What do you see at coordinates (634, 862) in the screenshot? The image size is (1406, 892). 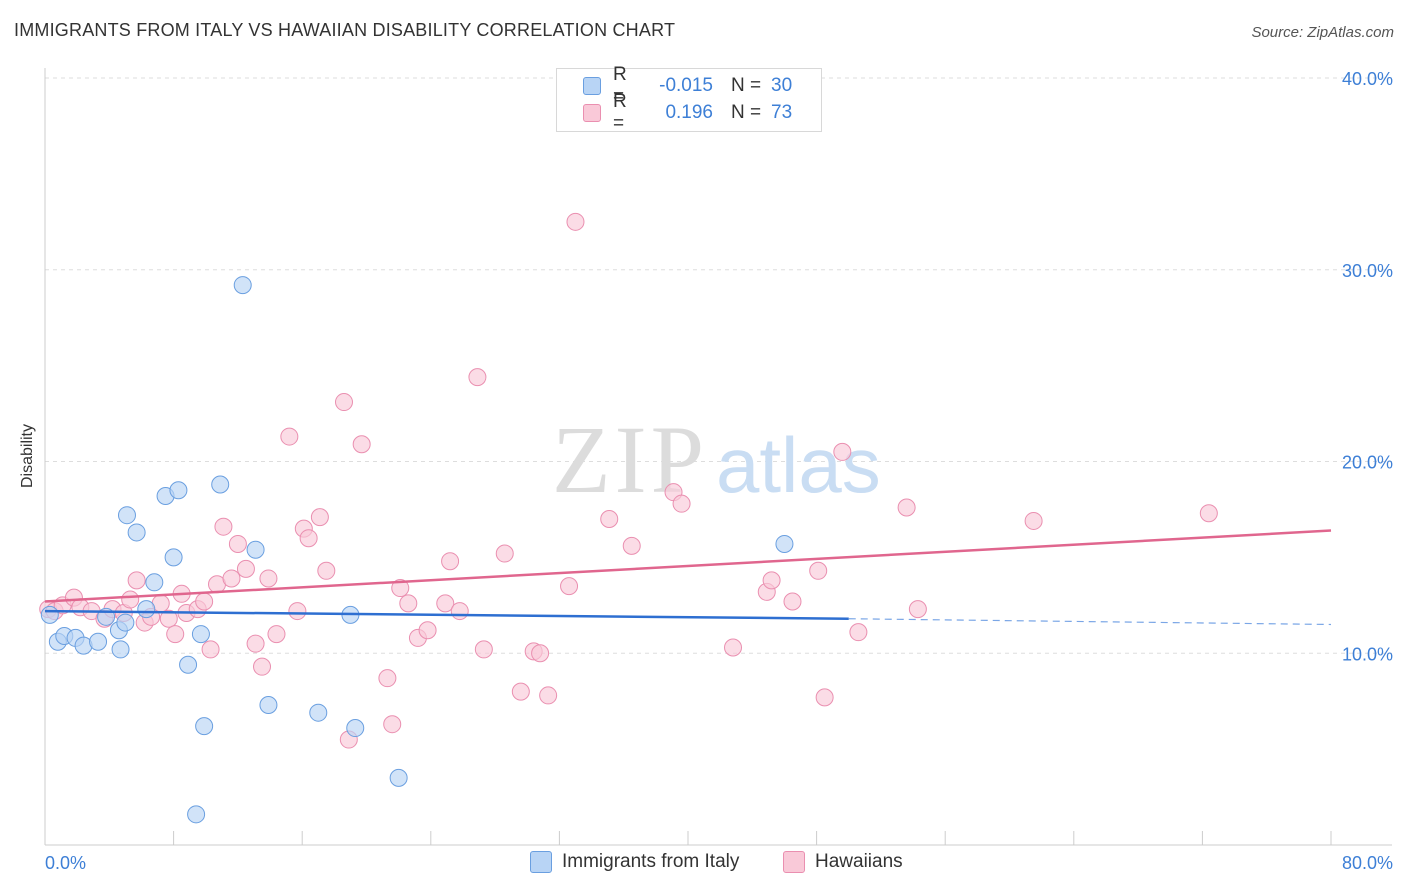 I see `series-legend-italy: Immigrants from Italy` at bounding box center [634, 862].